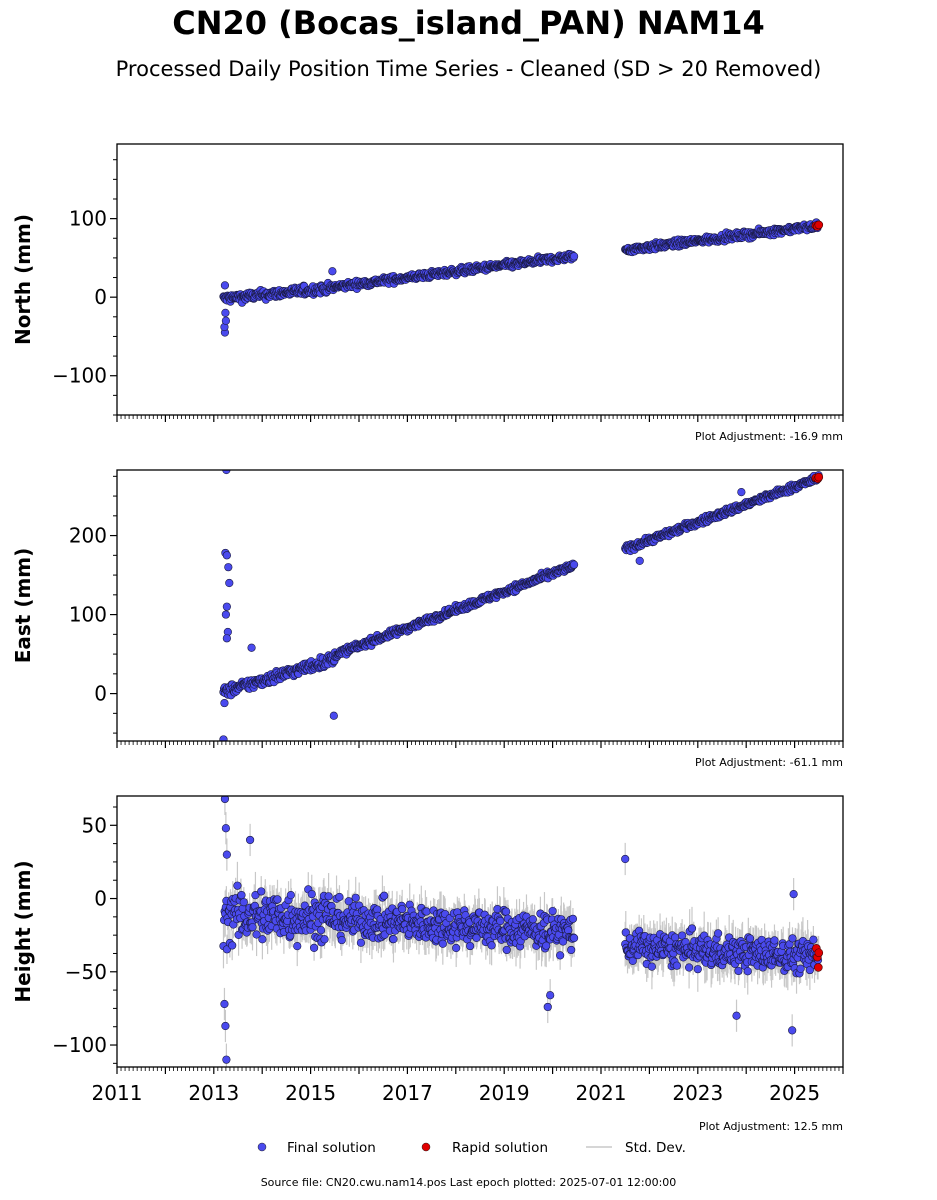  I want to click on y-axis-label: North (mm), so click(23, 279).